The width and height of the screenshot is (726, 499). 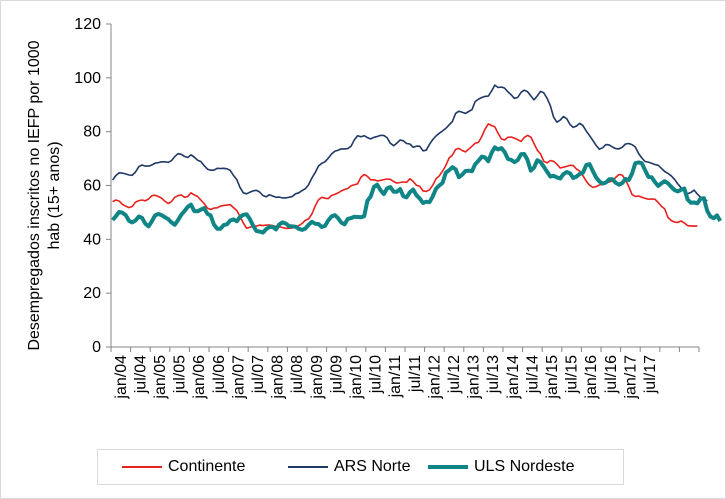 I want to click on x-tick-label: jan/17, so click(x=630, y=377).